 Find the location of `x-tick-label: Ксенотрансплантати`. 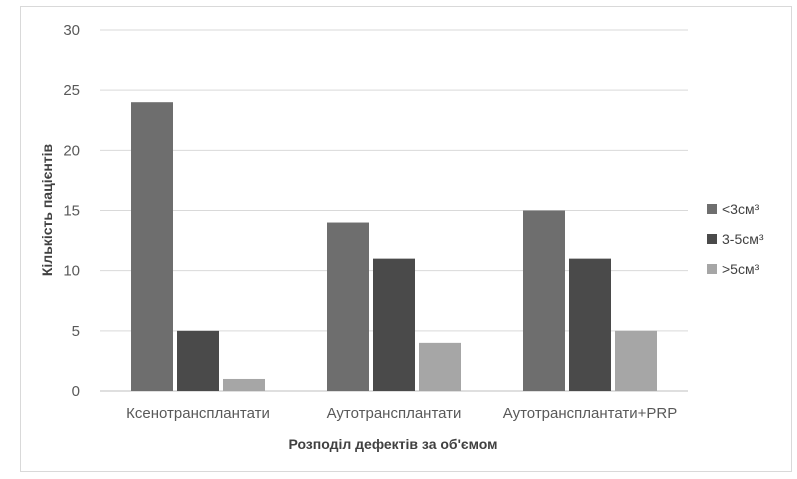

x-tick-label: Ксенотрансплантати is located at coordinates (198, 413).